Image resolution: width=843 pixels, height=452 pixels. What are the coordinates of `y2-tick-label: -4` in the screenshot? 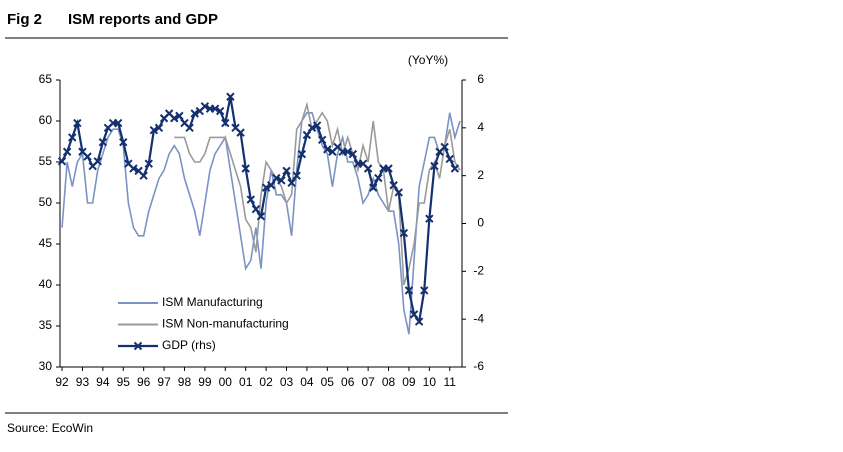 It's located at (478, 318).